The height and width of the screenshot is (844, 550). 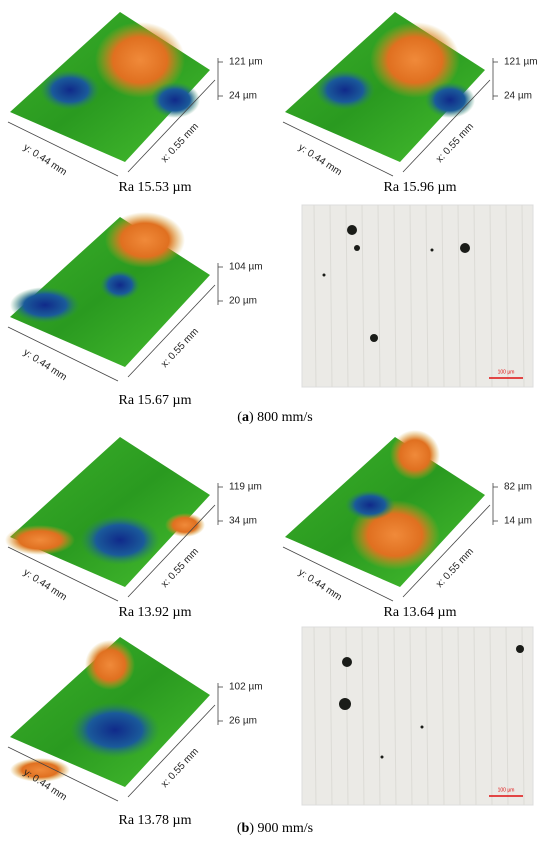 I want to click on group-label: (a) 800 mm/s, so click(x=274, y=417).